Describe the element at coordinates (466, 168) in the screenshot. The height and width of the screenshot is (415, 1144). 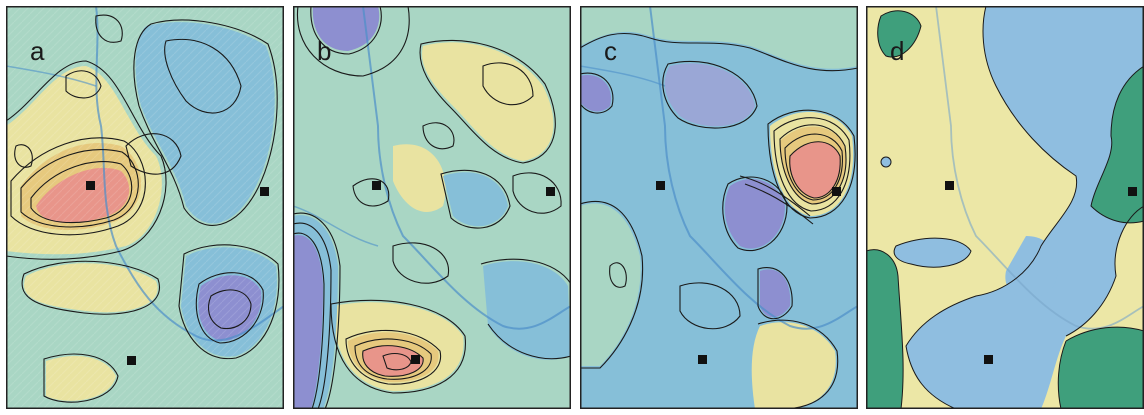
I see `map-b-river` at that location.